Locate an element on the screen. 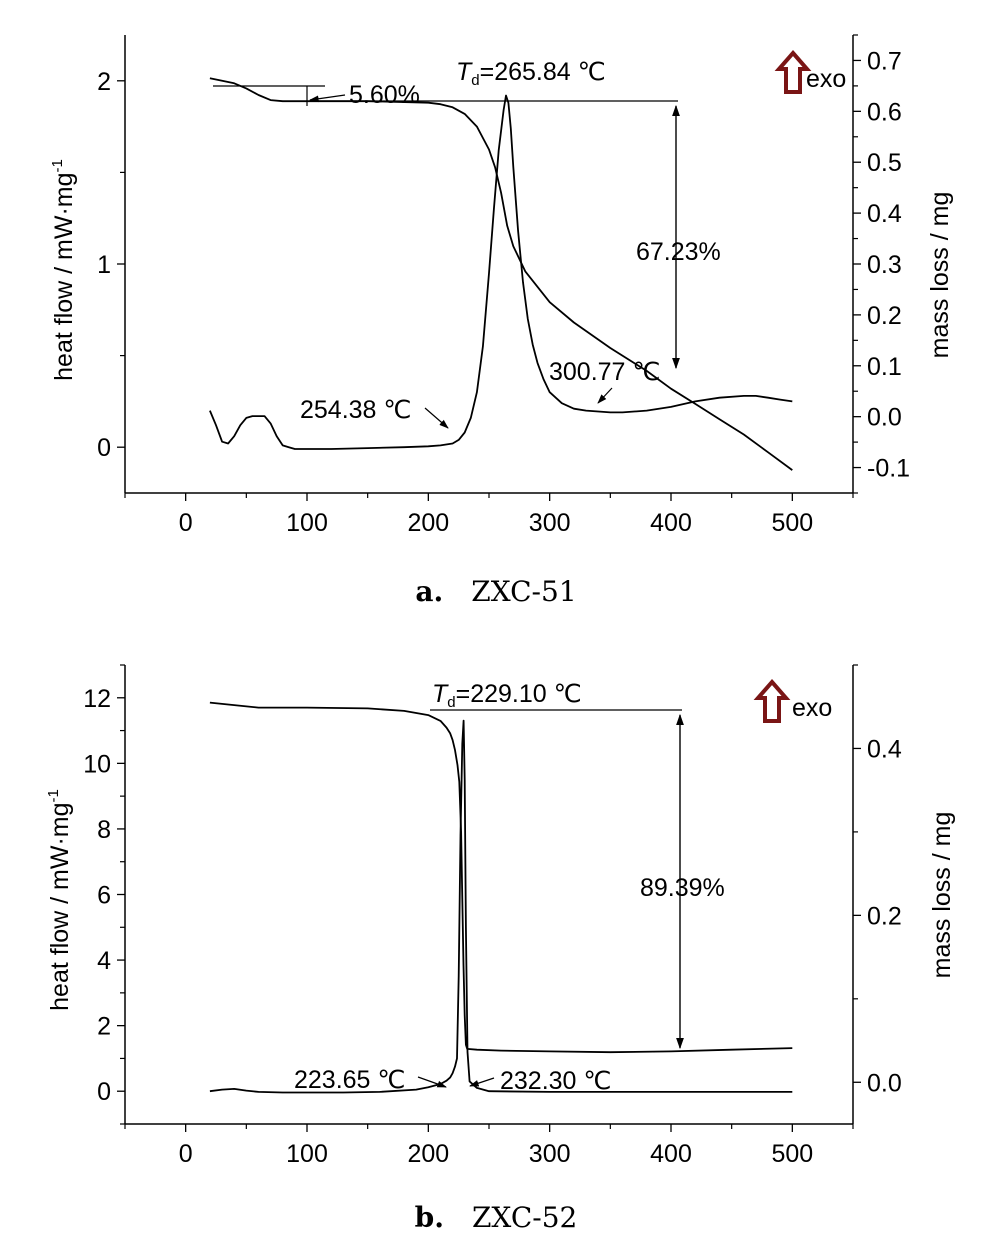 This screenshot has width=992, height=1260. annotation-onset-temp: 223.65 ℃ is located at coordinates (350, 1080).